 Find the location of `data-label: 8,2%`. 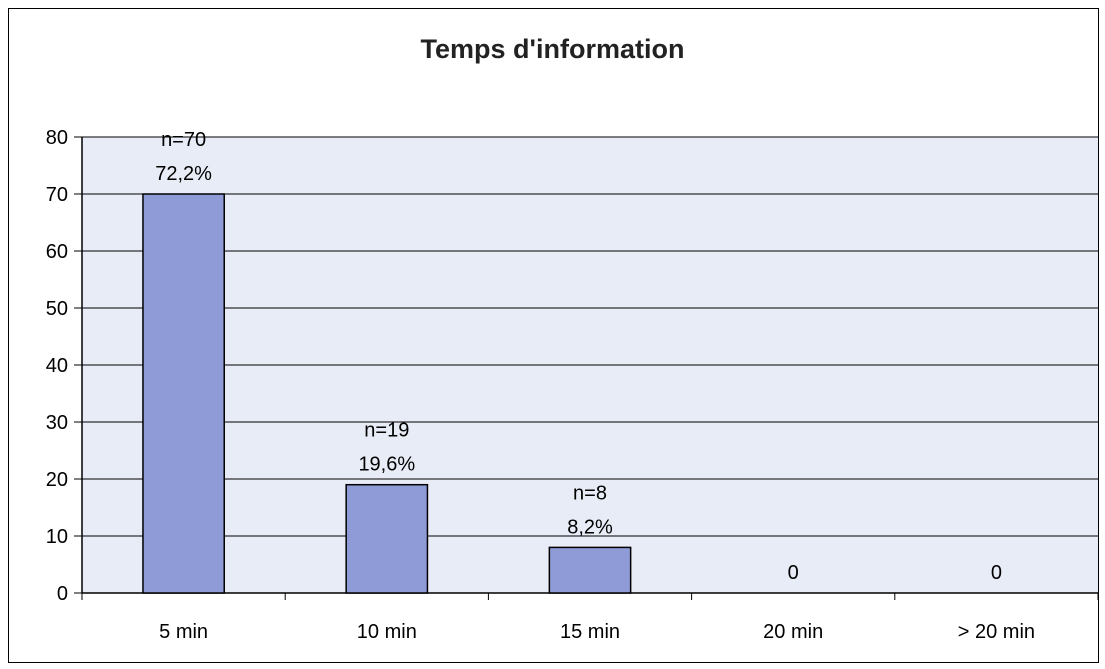

data-label: 8,2% is located at coordinates (590, 527).